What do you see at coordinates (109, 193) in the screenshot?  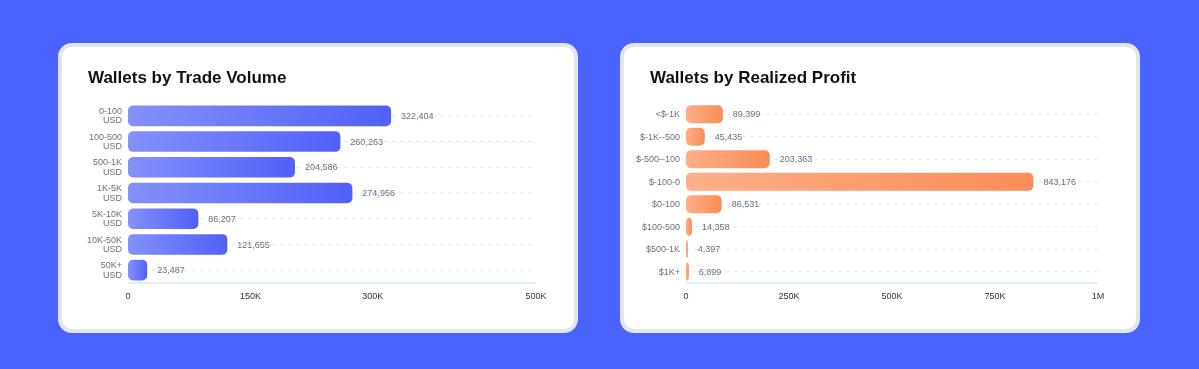 I see `y-tick-label: 1K-5K USD` at bounding box center [109, 193].